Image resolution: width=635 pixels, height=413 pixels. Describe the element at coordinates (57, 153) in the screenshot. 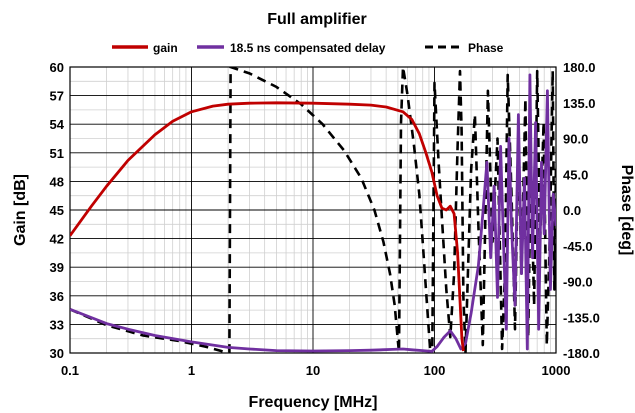

I see `y-tick-label: 51` at that location.